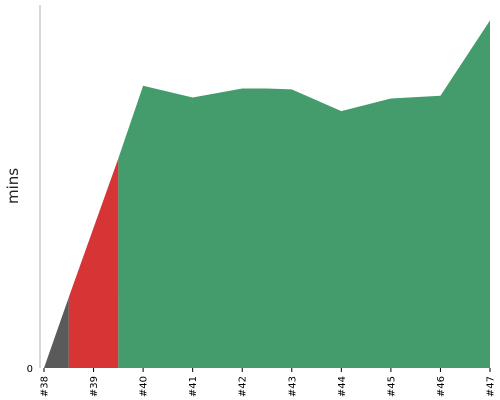  Describe the element at coordinates (243, 386) in the screenshot. I see `x-tick-label: #42` at that location.